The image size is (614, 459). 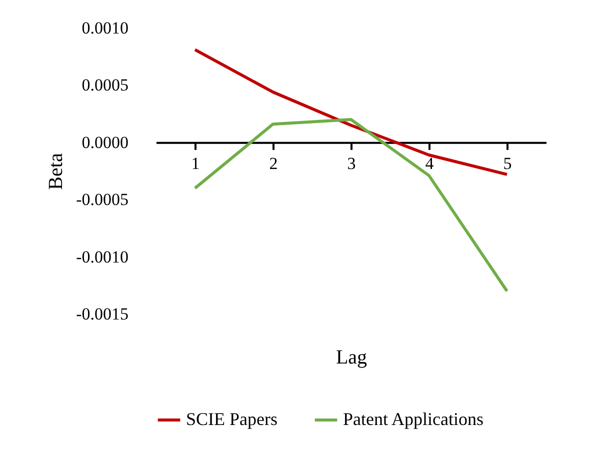 What do you see at coordinates (105, 142) in the screenshot?
I see `y-tick-label: 0.0000` at bounding box center [105, 142].